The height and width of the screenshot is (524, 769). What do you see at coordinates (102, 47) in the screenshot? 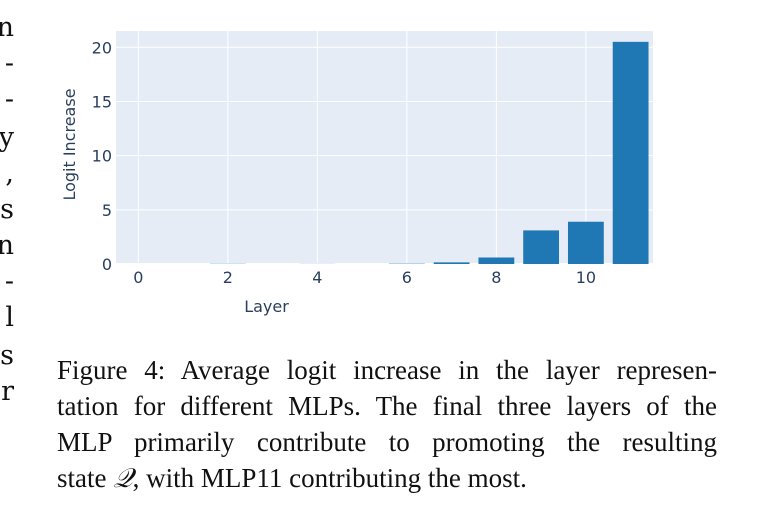
I see `y-tick-label: 20` at bounding box center [102, 47].